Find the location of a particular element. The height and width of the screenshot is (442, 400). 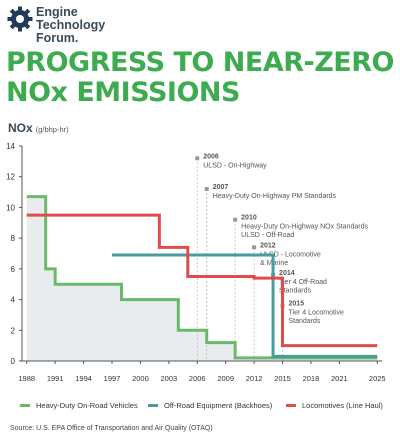

annotation-text: Heavy-Duty On-Highway PM Standards is located at coordinates (275, 196).